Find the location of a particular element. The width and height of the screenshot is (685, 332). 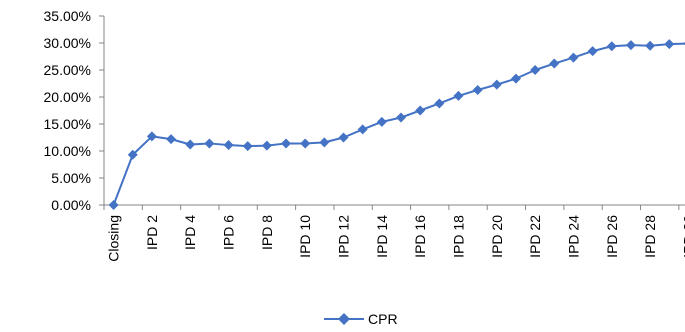

y-tick-label: 0.00% is located at coordinates (71, 205).